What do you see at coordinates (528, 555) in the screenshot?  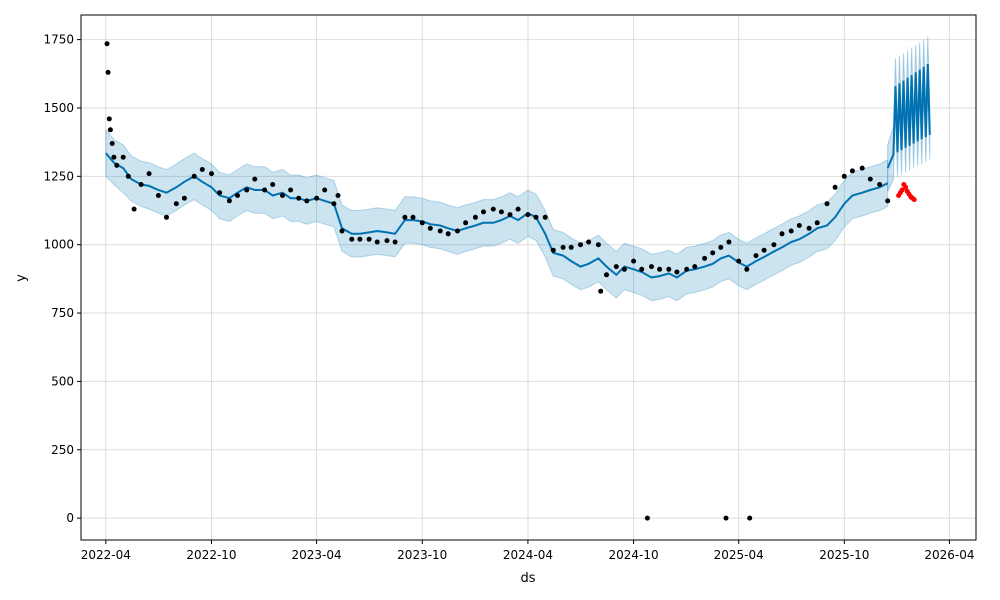 I see `x-tick-label: 2024-04` at bounding box center [528, 555].